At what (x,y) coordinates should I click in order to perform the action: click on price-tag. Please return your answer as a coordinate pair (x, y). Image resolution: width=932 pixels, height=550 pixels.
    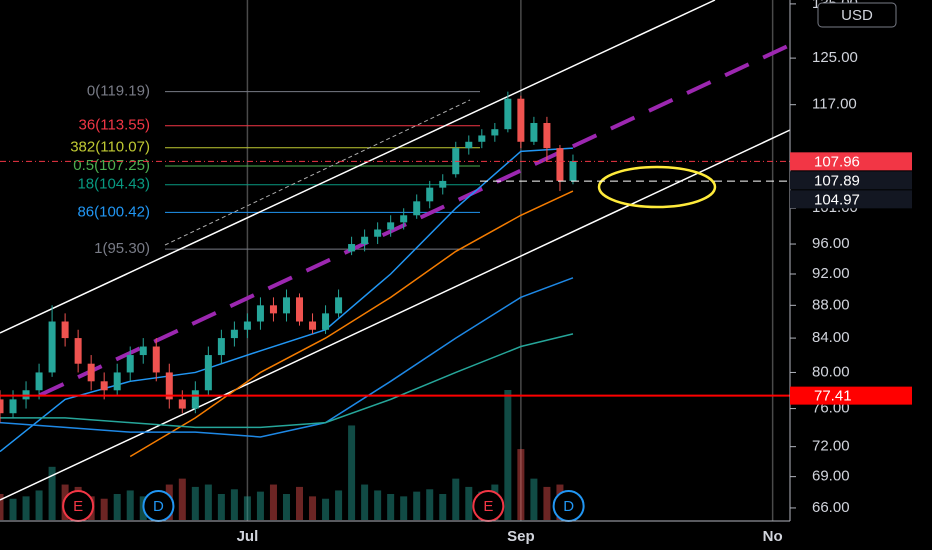
    Looking at the image, I should click on (851, 180).